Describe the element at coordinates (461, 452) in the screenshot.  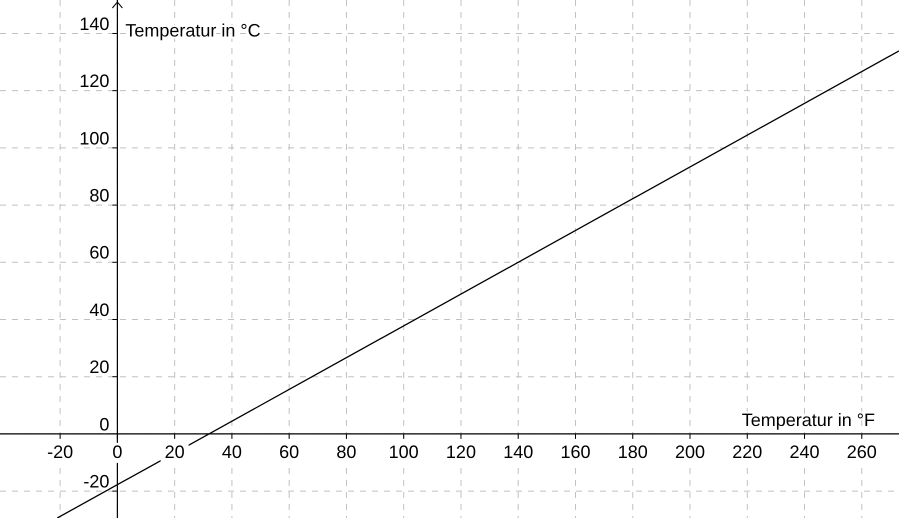
I see `x-tick-label: 120` at that location.